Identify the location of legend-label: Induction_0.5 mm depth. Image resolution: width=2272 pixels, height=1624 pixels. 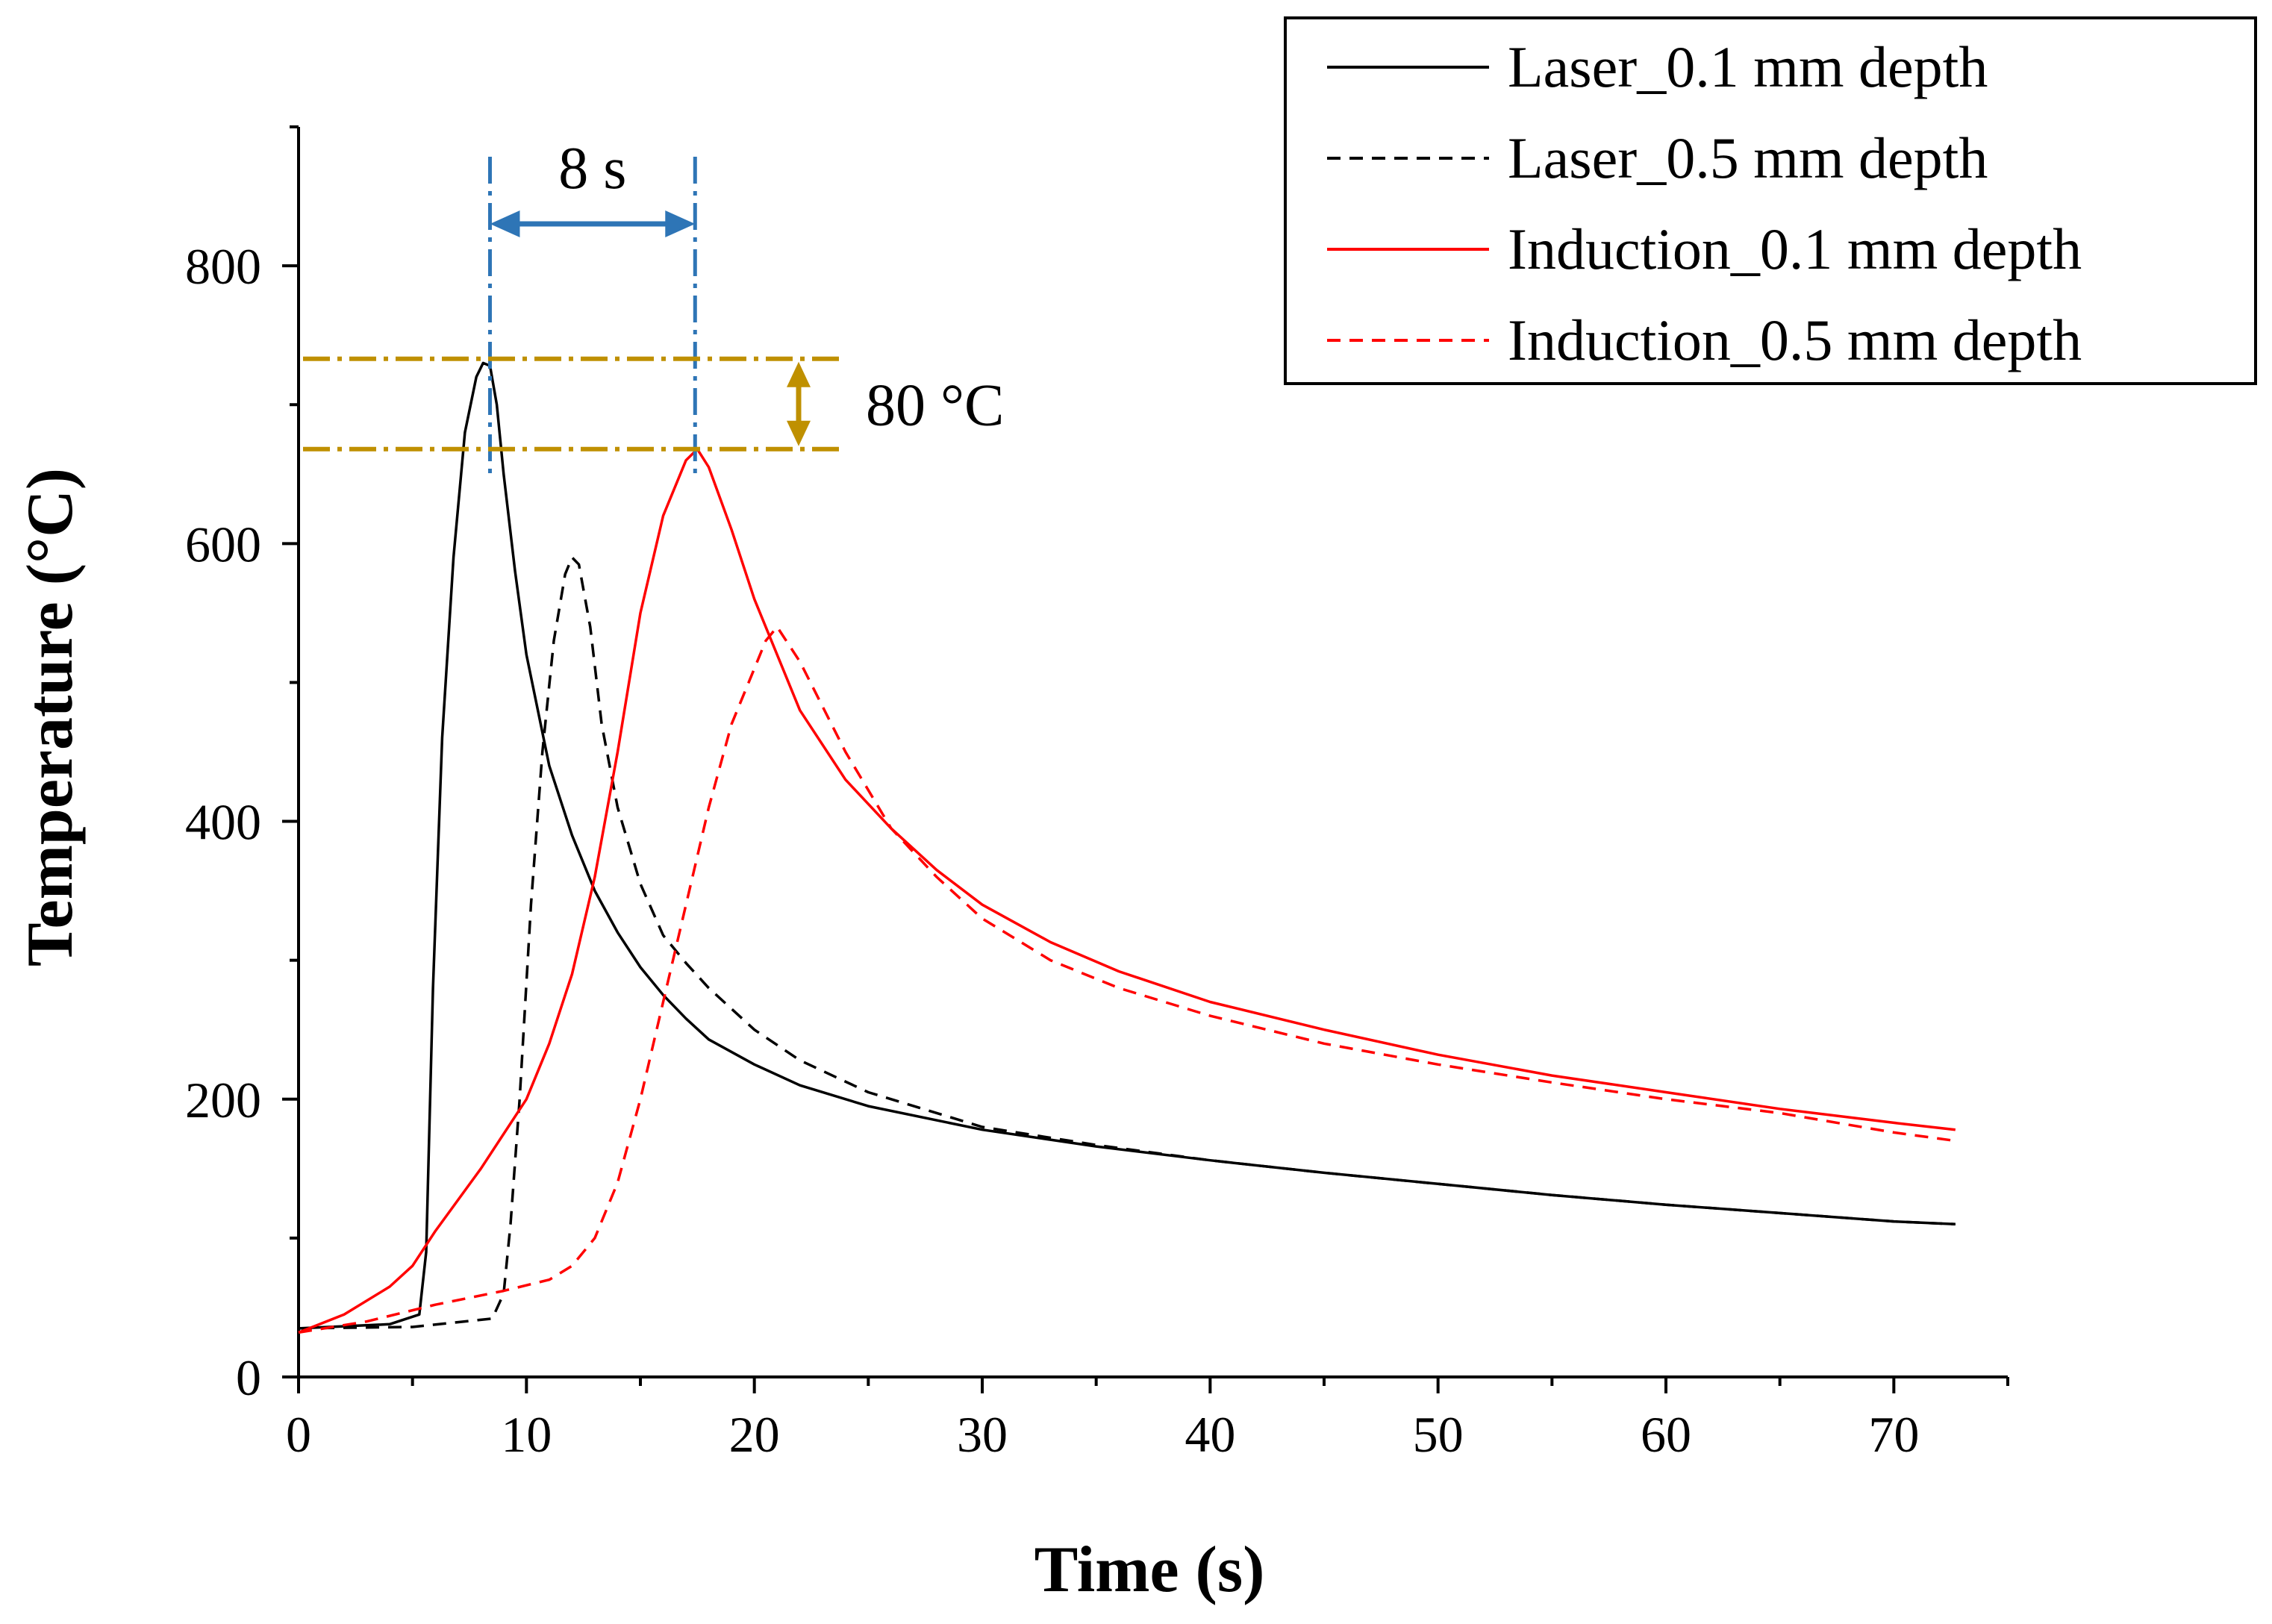
(1795, 339).